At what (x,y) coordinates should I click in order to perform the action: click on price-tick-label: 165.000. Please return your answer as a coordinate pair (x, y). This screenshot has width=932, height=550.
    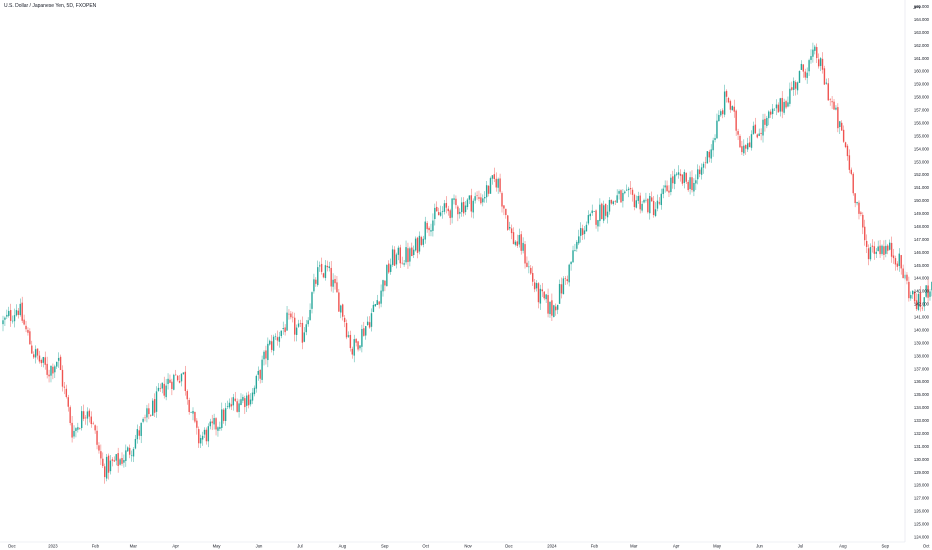
    Looking at the image, I should click on (922, 6).